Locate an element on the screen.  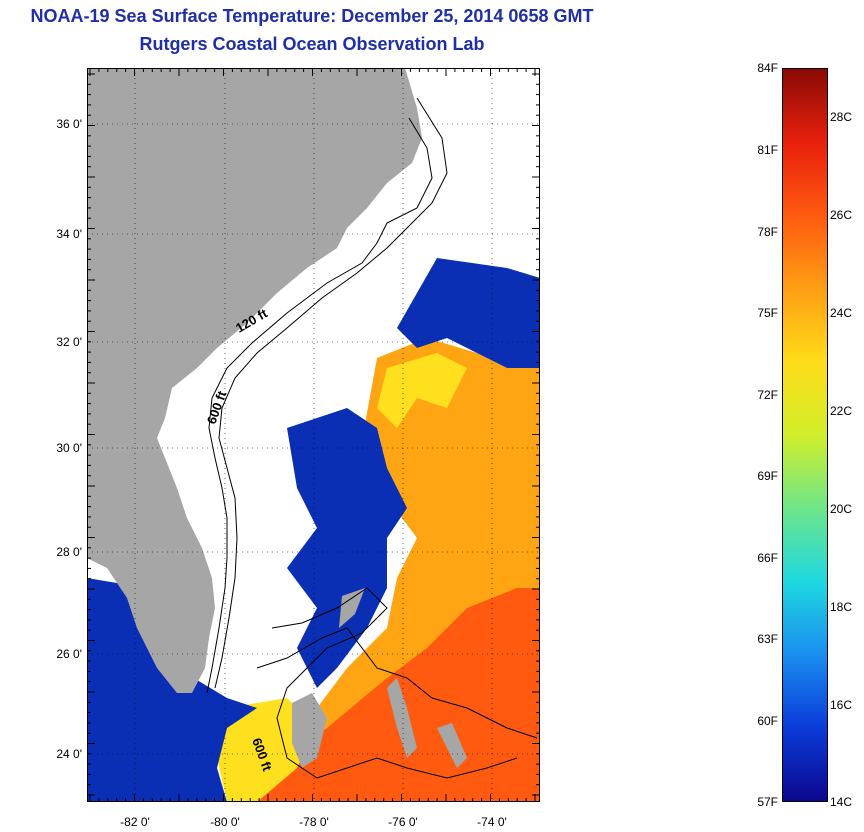
colorbar-label-57f: 57F is located at coordinates (767, 802).